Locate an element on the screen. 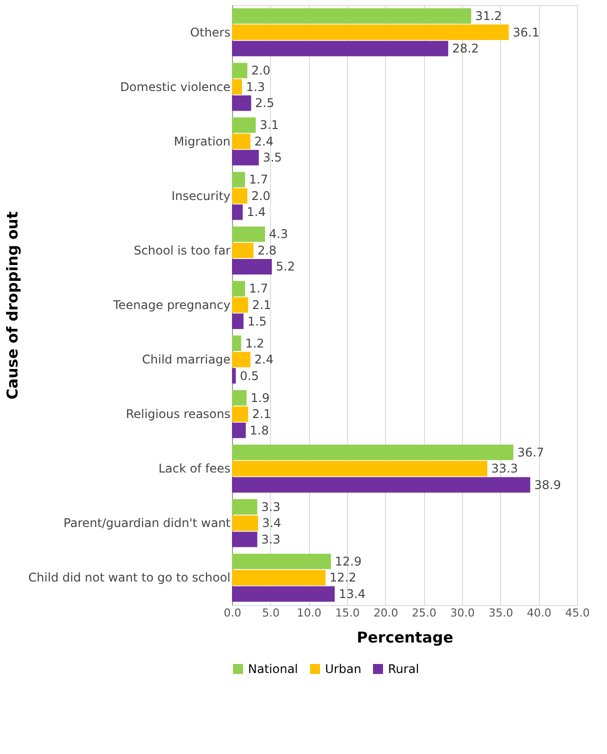 The height and width of the screenshot is (754, 607). data-label: 12.2 is located at coordinates (343, 577).